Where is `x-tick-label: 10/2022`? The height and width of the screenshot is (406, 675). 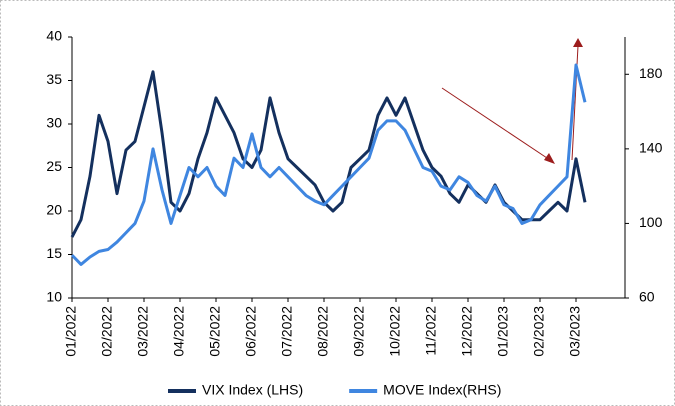
x-tick-label: 10/2022 is located at coordinates (395, 331).